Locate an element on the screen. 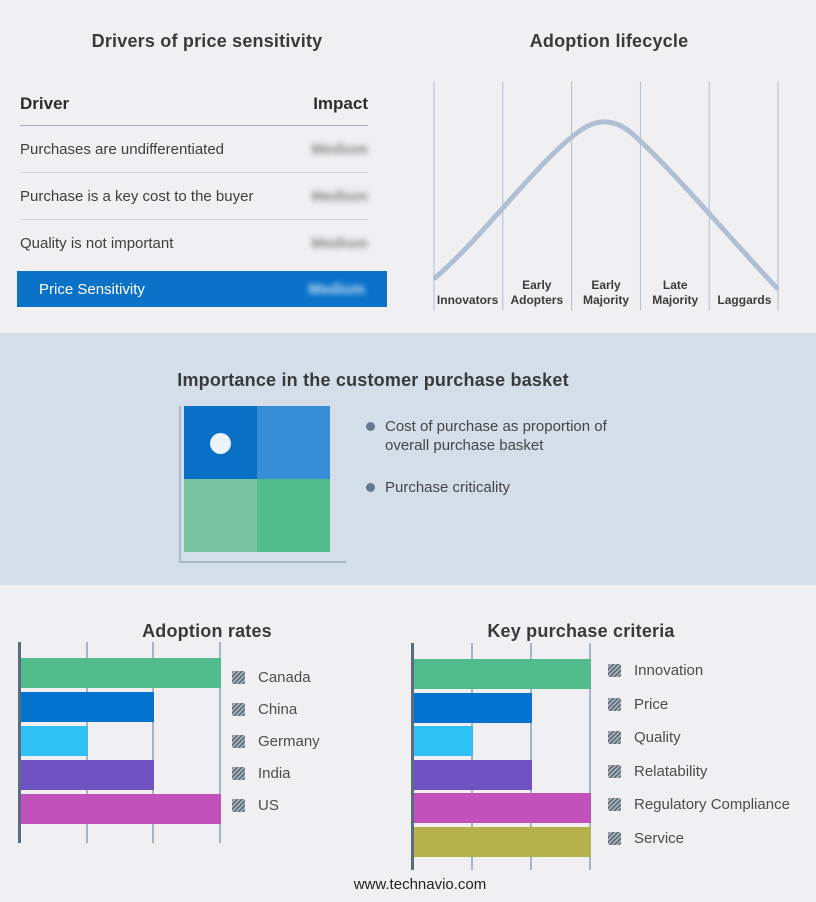 This screenshot has height=902, width=816. quadrant-bottom-right is located at coordinates (293, 515).